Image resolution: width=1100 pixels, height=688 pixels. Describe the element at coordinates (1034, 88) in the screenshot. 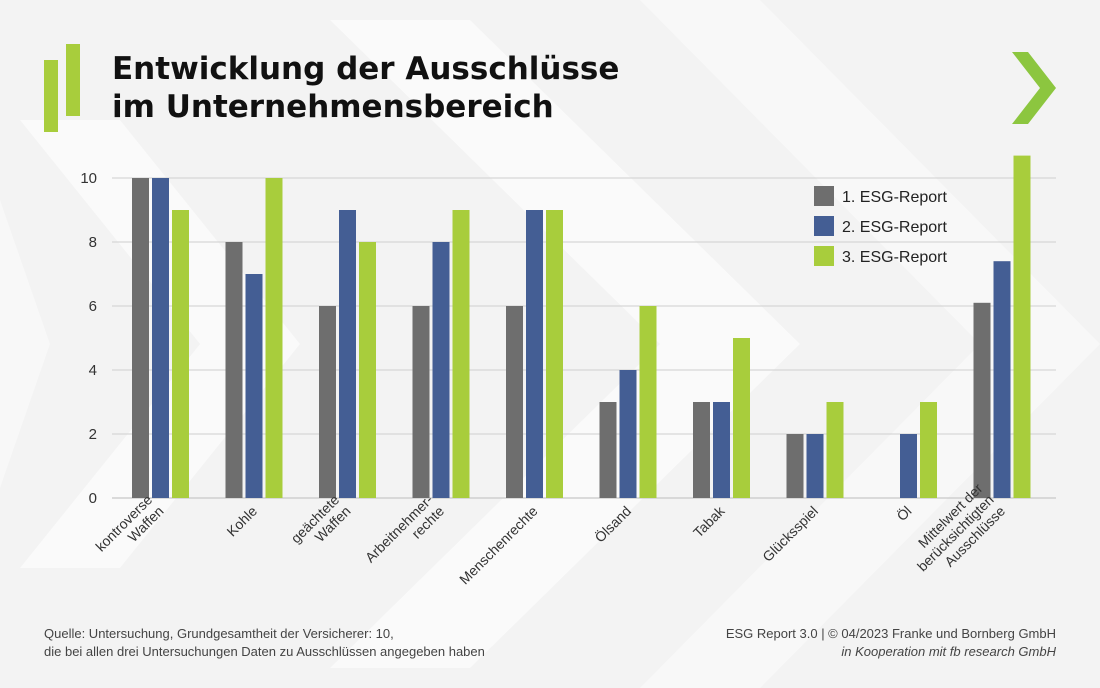

I see `chevron-right-icon` at that location.